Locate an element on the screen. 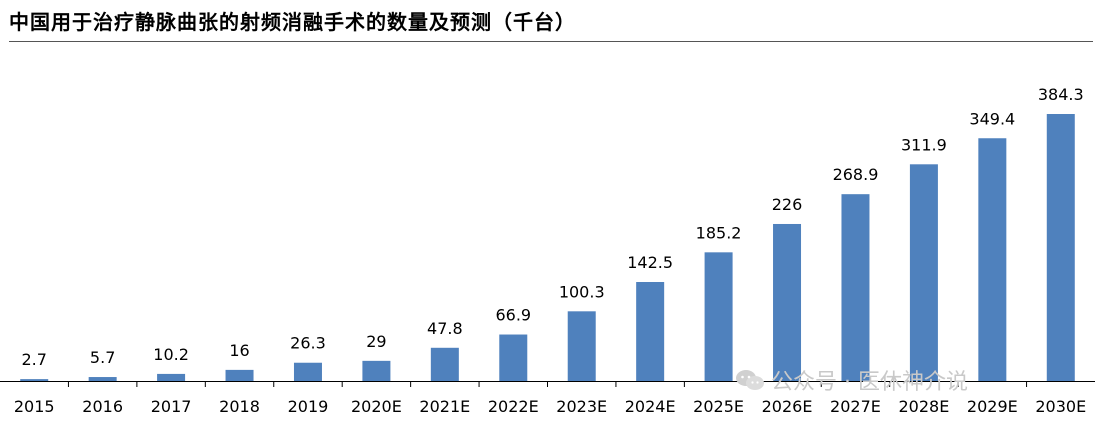 Image resolution: width=1095 pixels, height=425 pixels. watermark: 公众号 · 医休神介说 is located at coordinates (851, 380).